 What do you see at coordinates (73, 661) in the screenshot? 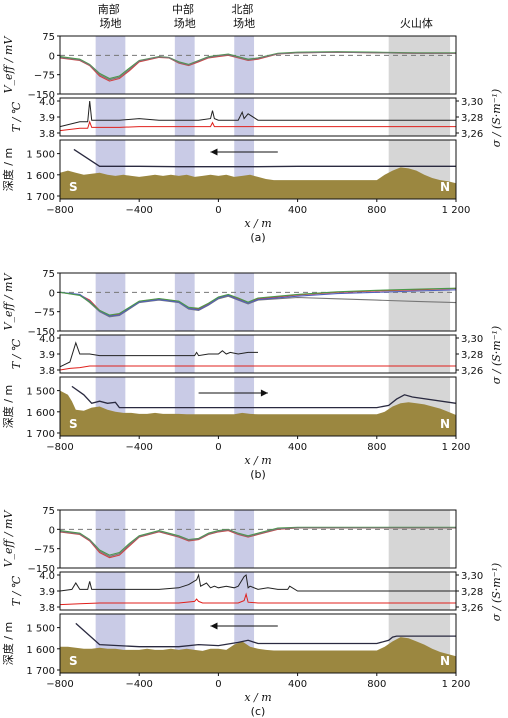
I see `south-marker: S` at bounding box center [73, 661].